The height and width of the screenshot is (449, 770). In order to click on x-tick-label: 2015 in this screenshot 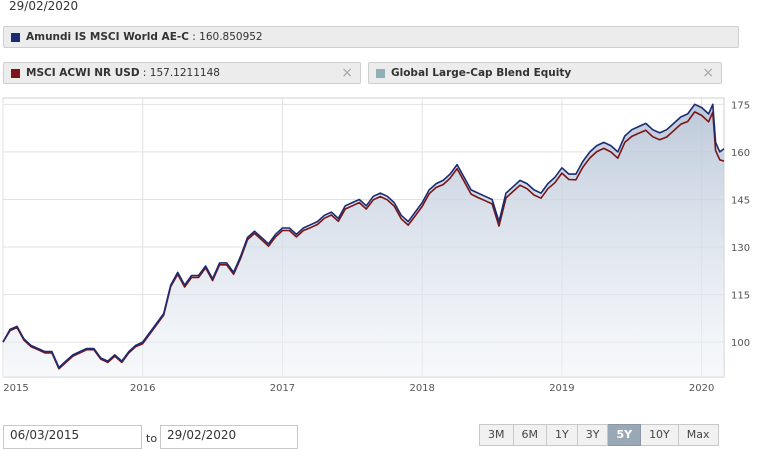, I will do `click(15, 388)`.